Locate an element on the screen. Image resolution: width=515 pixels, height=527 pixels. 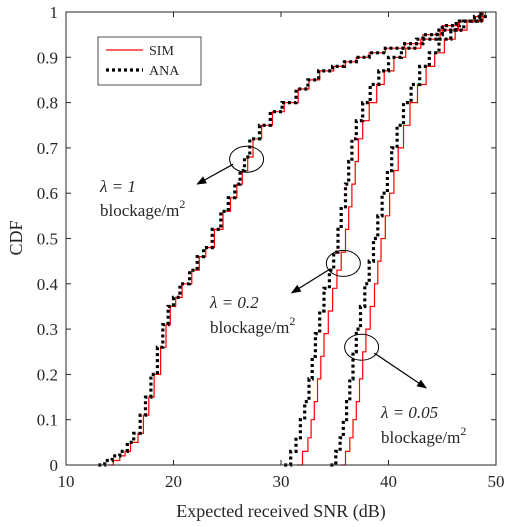
y-tick-label: 0.6 is located at coordinates (47, 193).